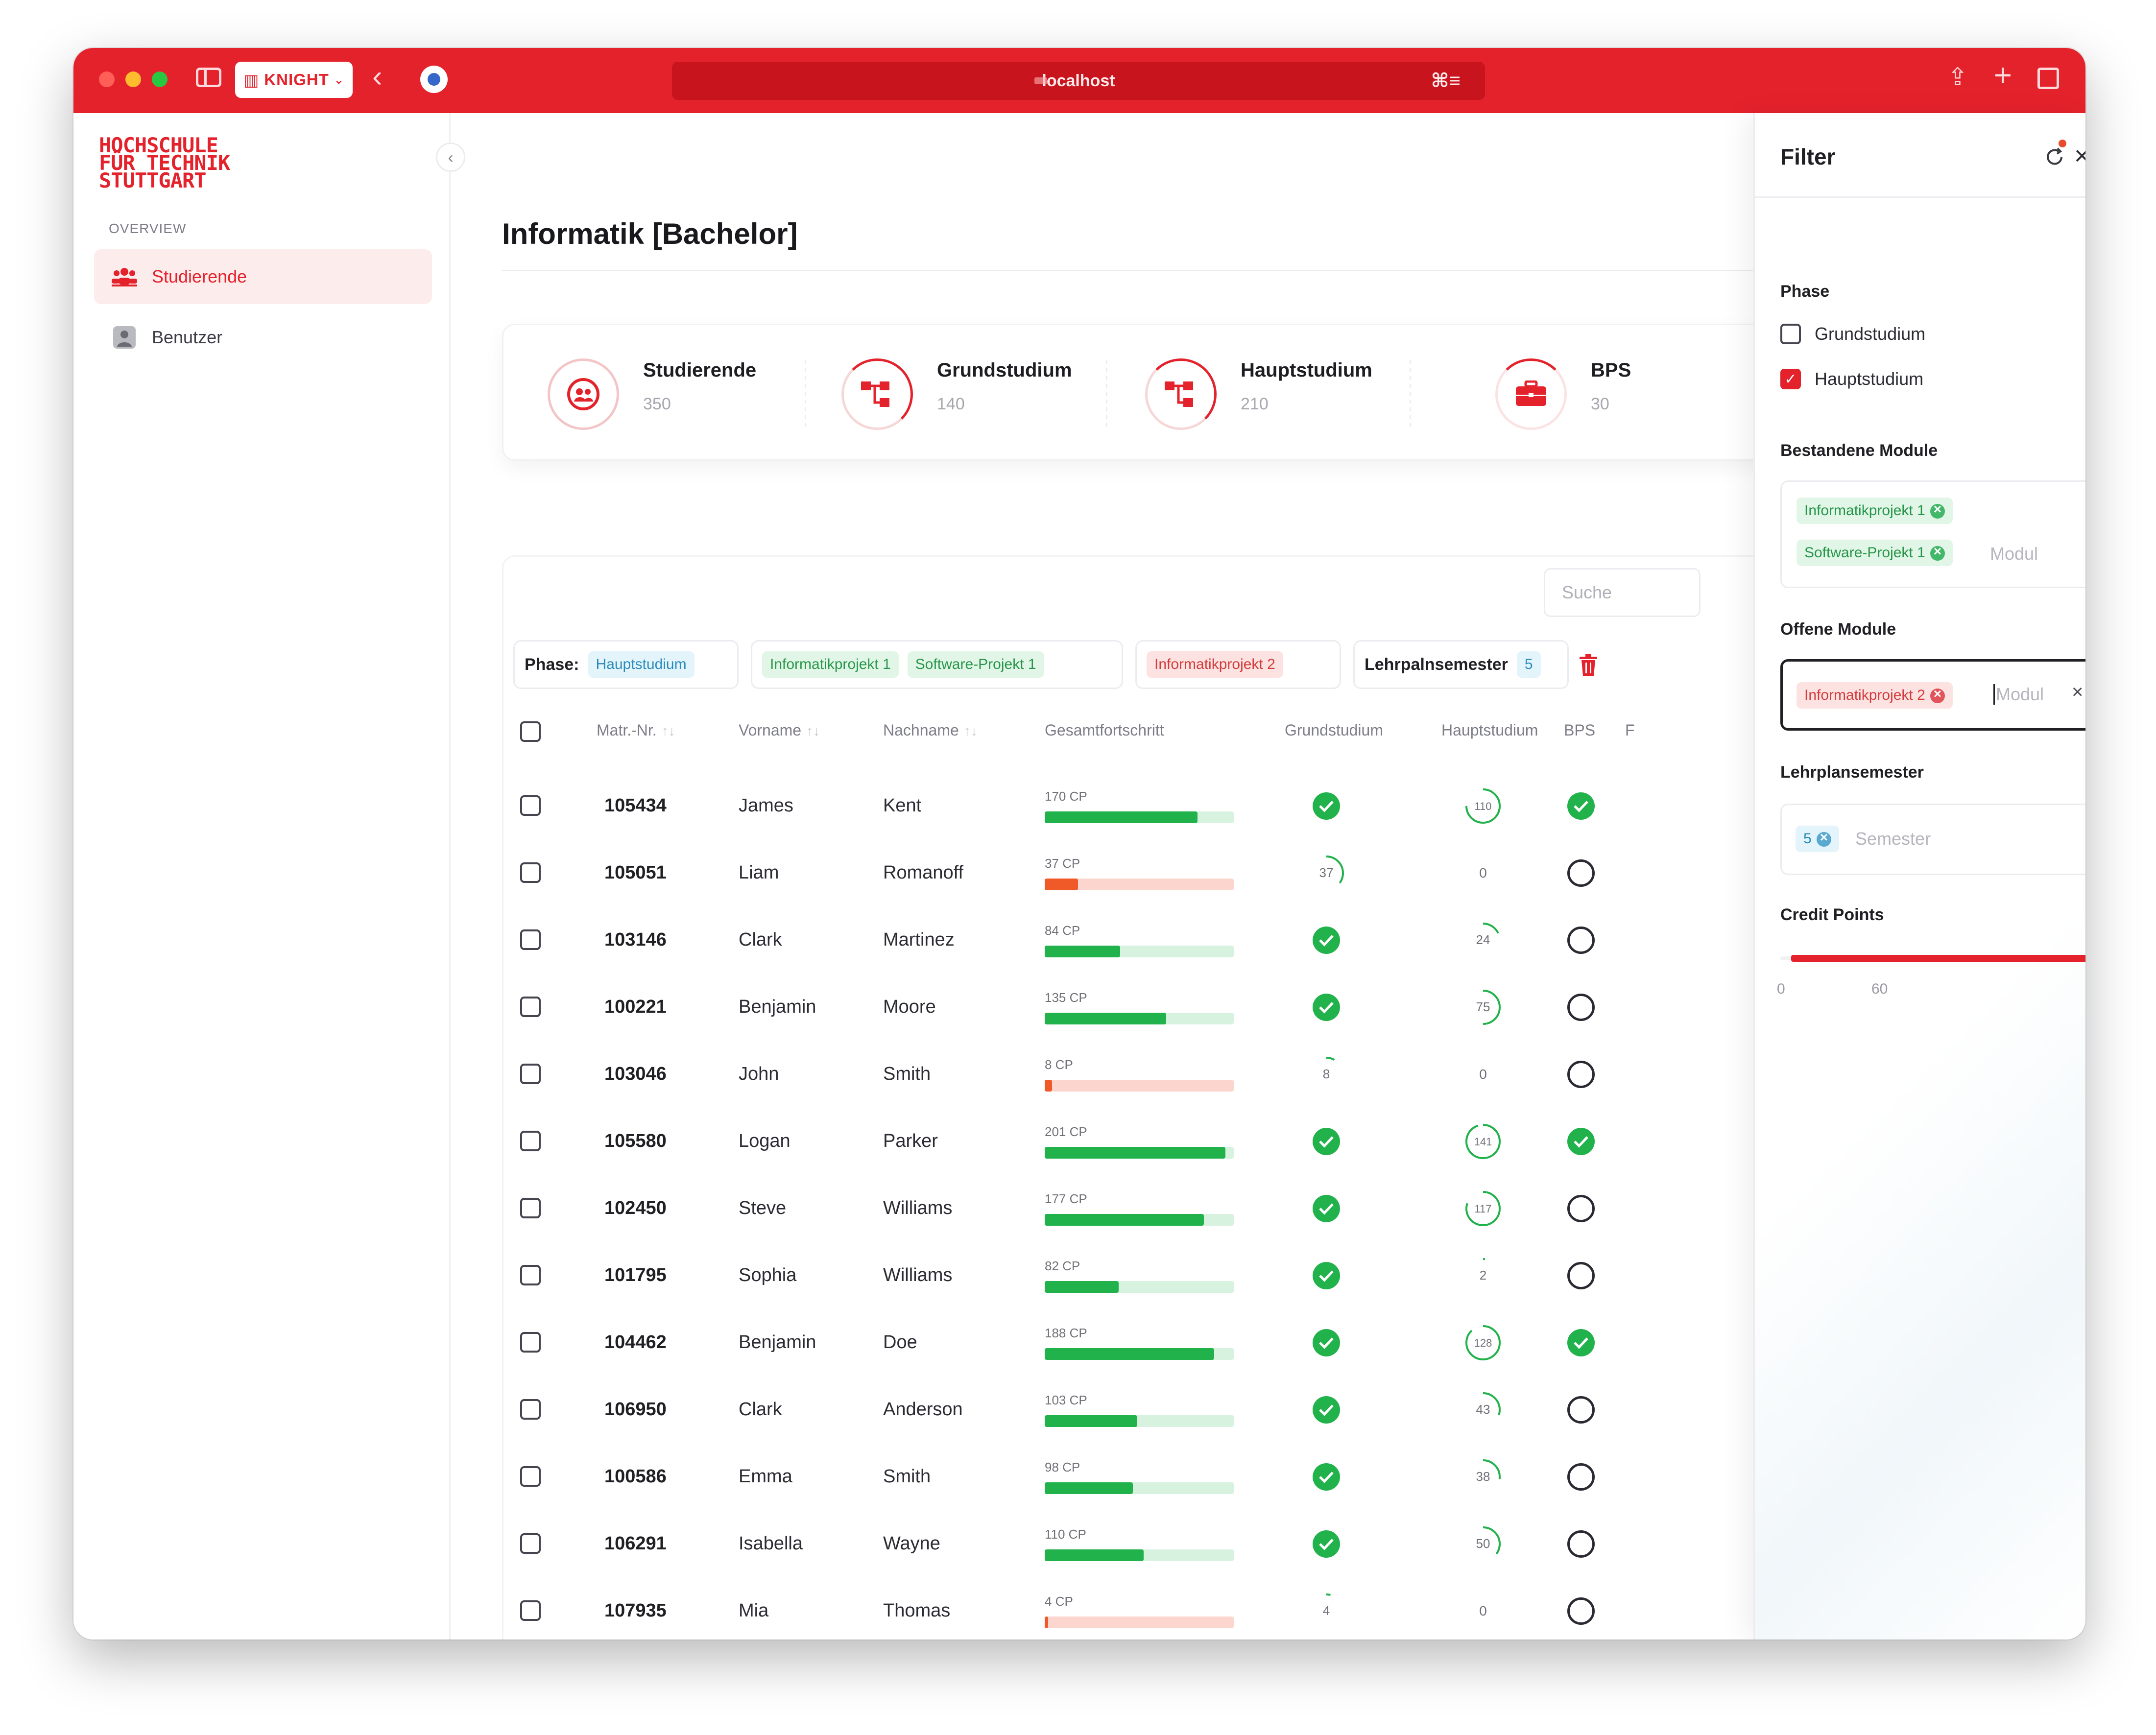 Image resolution: width=2156 pixels, height=1735 pixels. Describe the element at coordinates (1875, 553) in the screenshot. I see `module-chip: Software-Projekt 1` at that location.